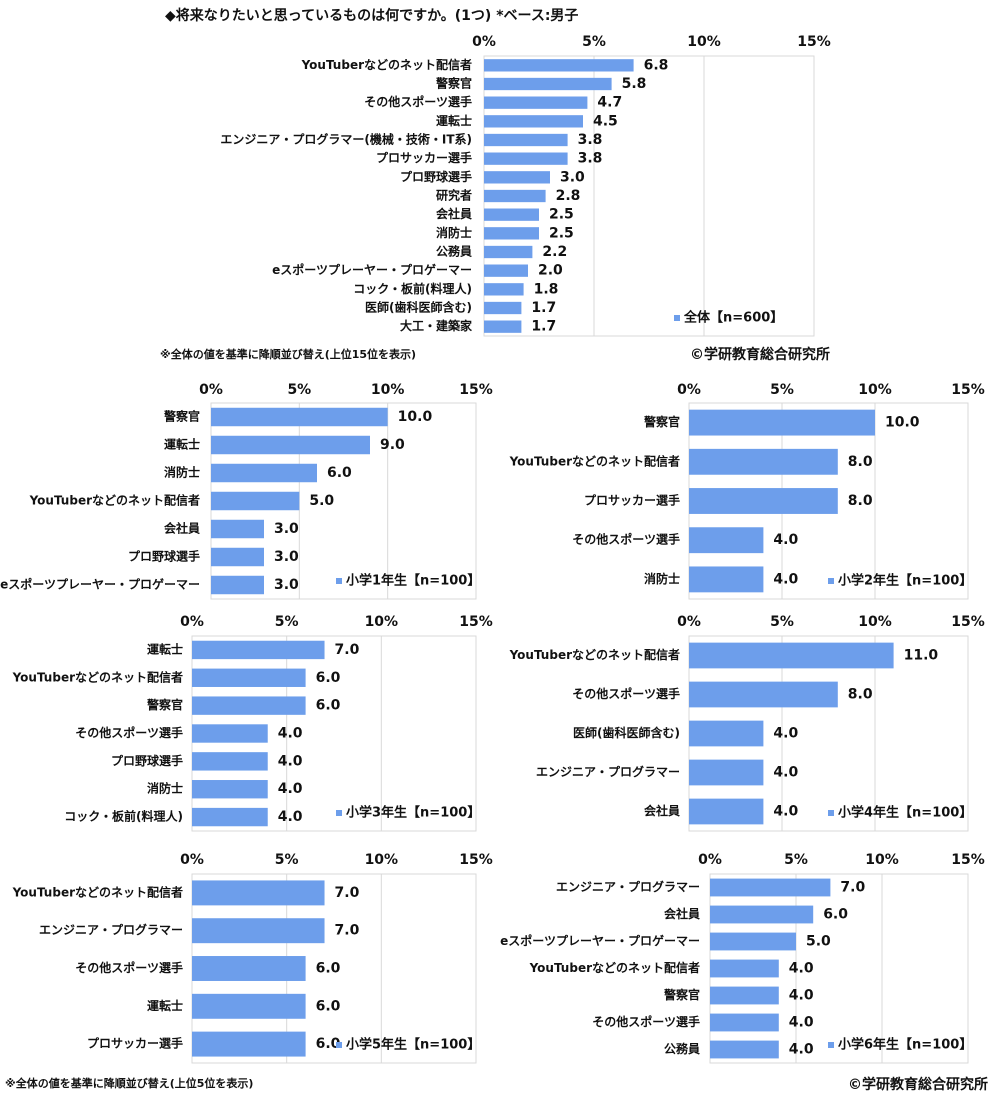  What do you see at coordinates (656, 65) in the screenshot?
I see `value-label: 6.8` at bounding box center [656, 65].